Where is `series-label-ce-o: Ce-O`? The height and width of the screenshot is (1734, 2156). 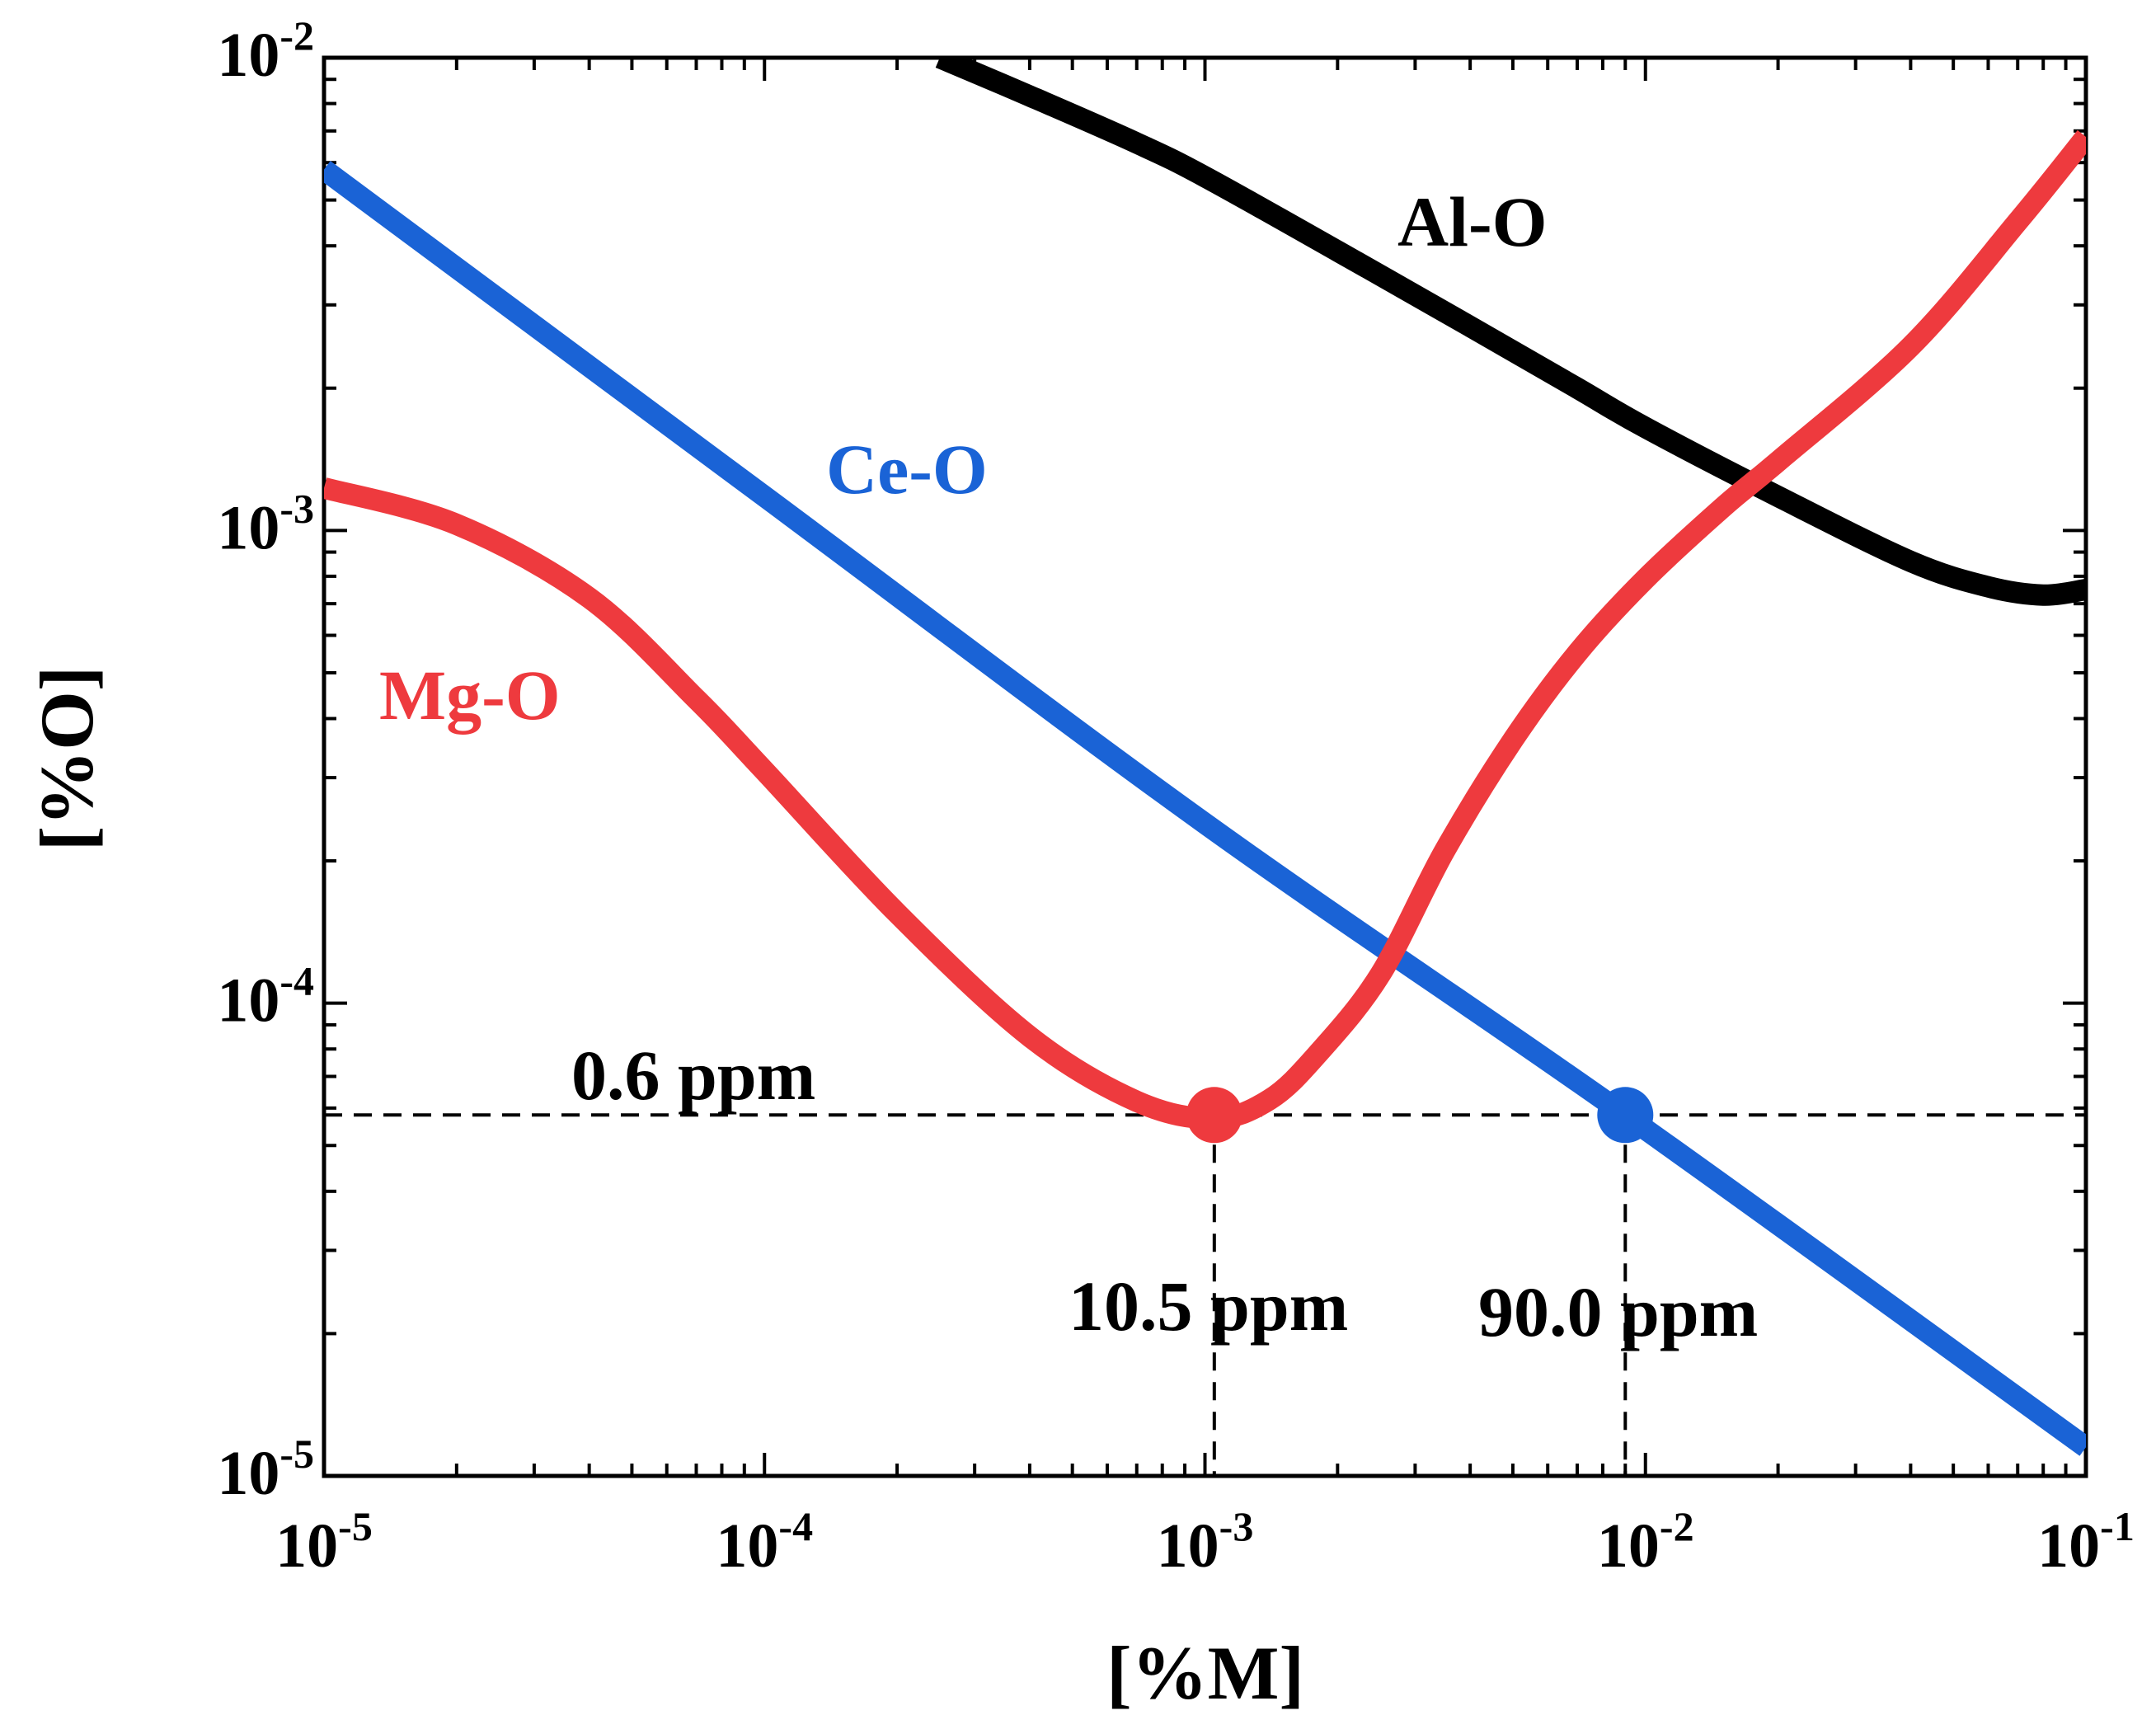
series-label-ce-o: Ce-O is located at coordinates (907, 470).